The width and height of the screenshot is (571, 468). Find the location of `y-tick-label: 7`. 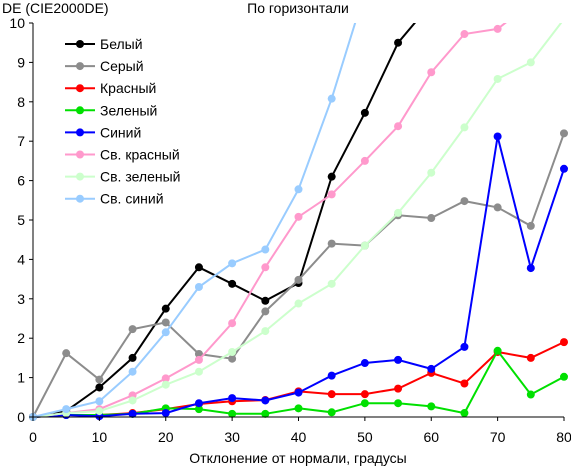

y-tick-label: 7 is located at coordinates (21, 141).